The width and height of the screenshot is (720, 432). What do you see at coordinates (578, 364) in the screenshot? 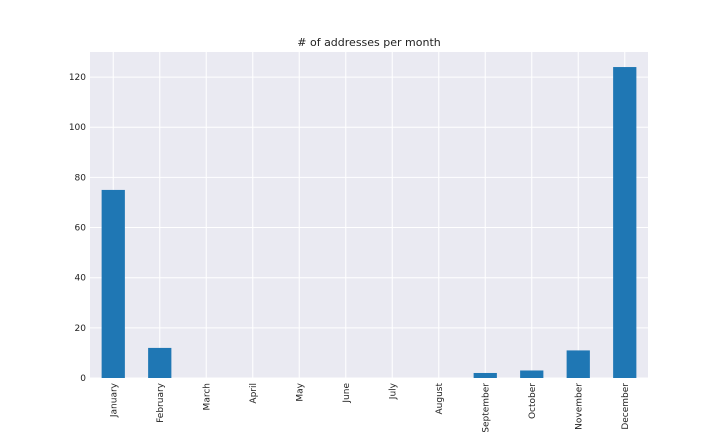
I see `bar-november` at bounding box center [578, 364].